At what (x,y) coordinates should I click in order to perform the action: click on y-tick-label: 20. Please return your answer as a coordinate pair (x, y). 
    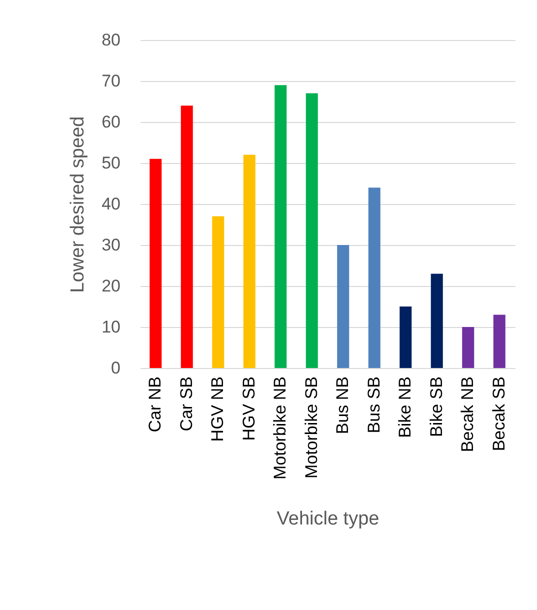
    Looking at the image, I should click on (111, 286).